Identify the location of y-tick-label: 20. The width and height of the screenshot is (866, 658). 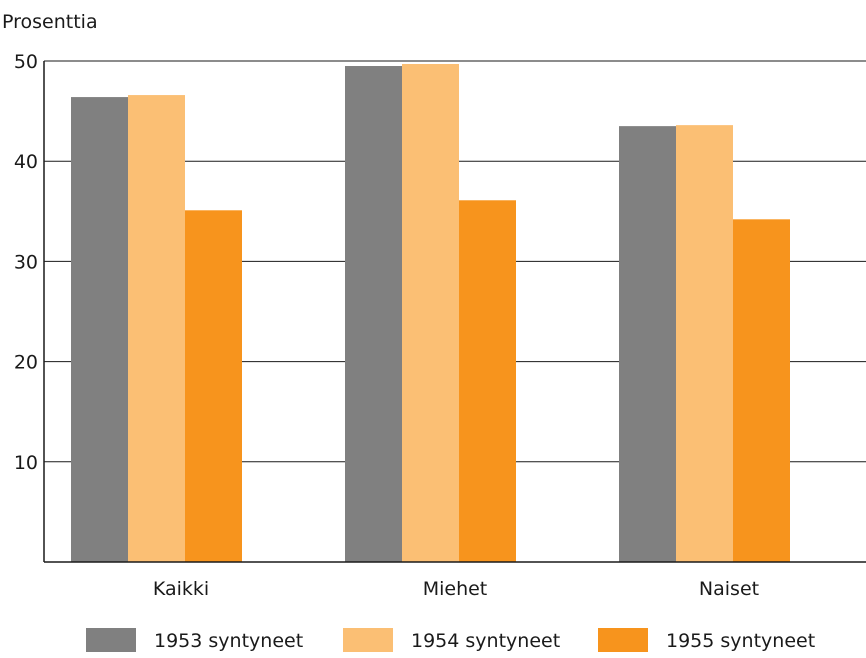
(26, 363).